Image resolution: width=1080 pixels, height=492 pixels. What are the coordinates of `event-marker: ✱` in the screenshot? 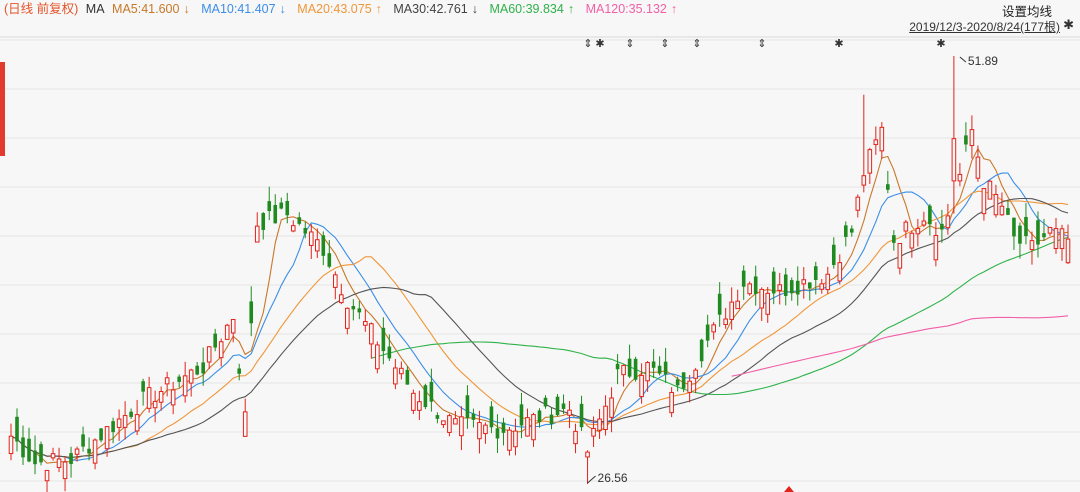 It's located at (838, 43).